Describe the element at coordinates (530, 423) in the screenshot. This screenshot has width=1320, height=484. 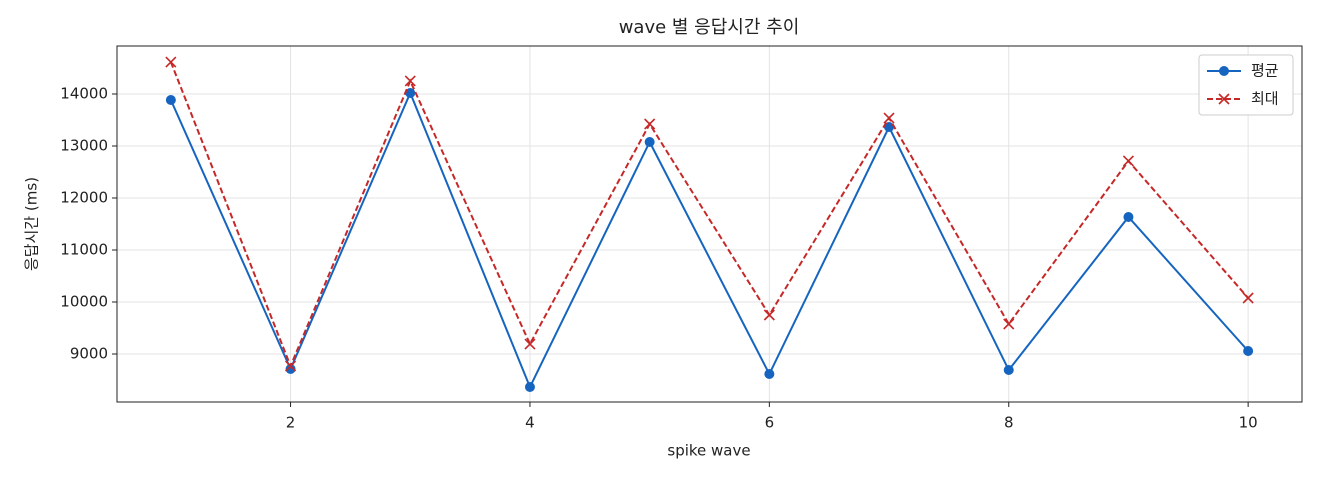
I see `x-tick-label: 4` at that location.